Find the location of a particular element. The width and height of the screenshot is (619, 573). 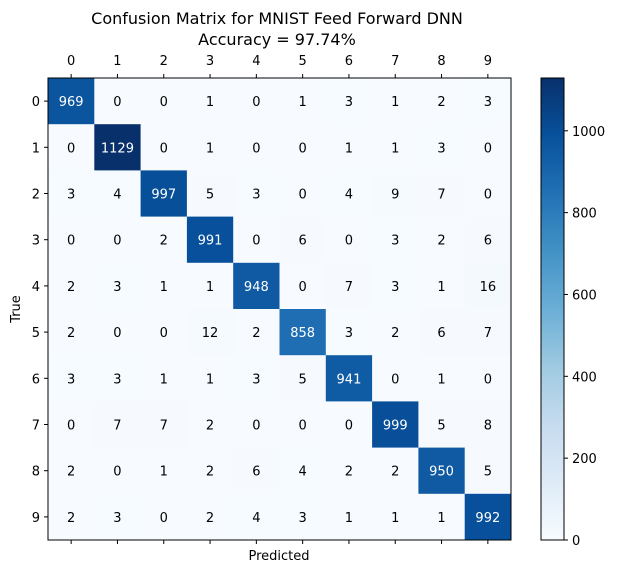

cell-value-label: 948 is located at coordinates (256, 287).